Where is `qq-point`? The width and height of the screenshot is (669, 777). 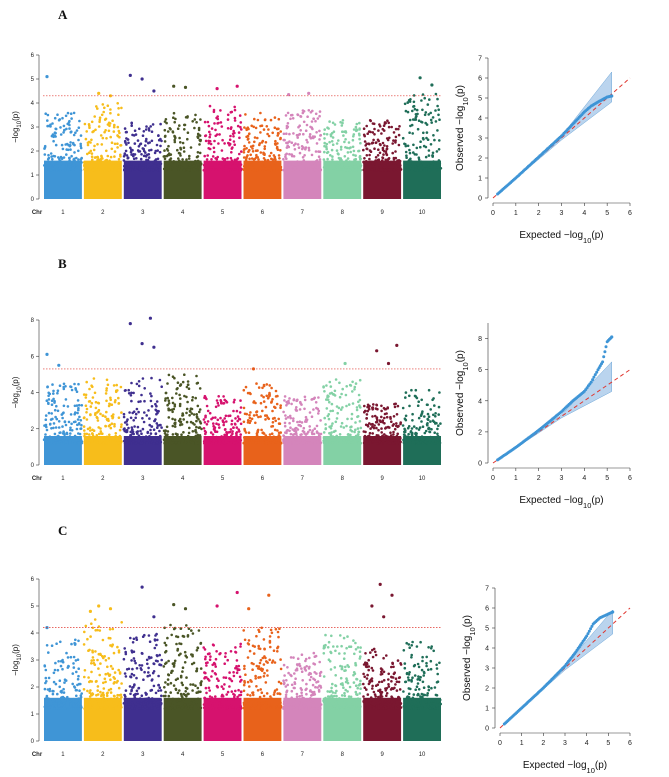 qq-point is located at coordinates (603, 362).